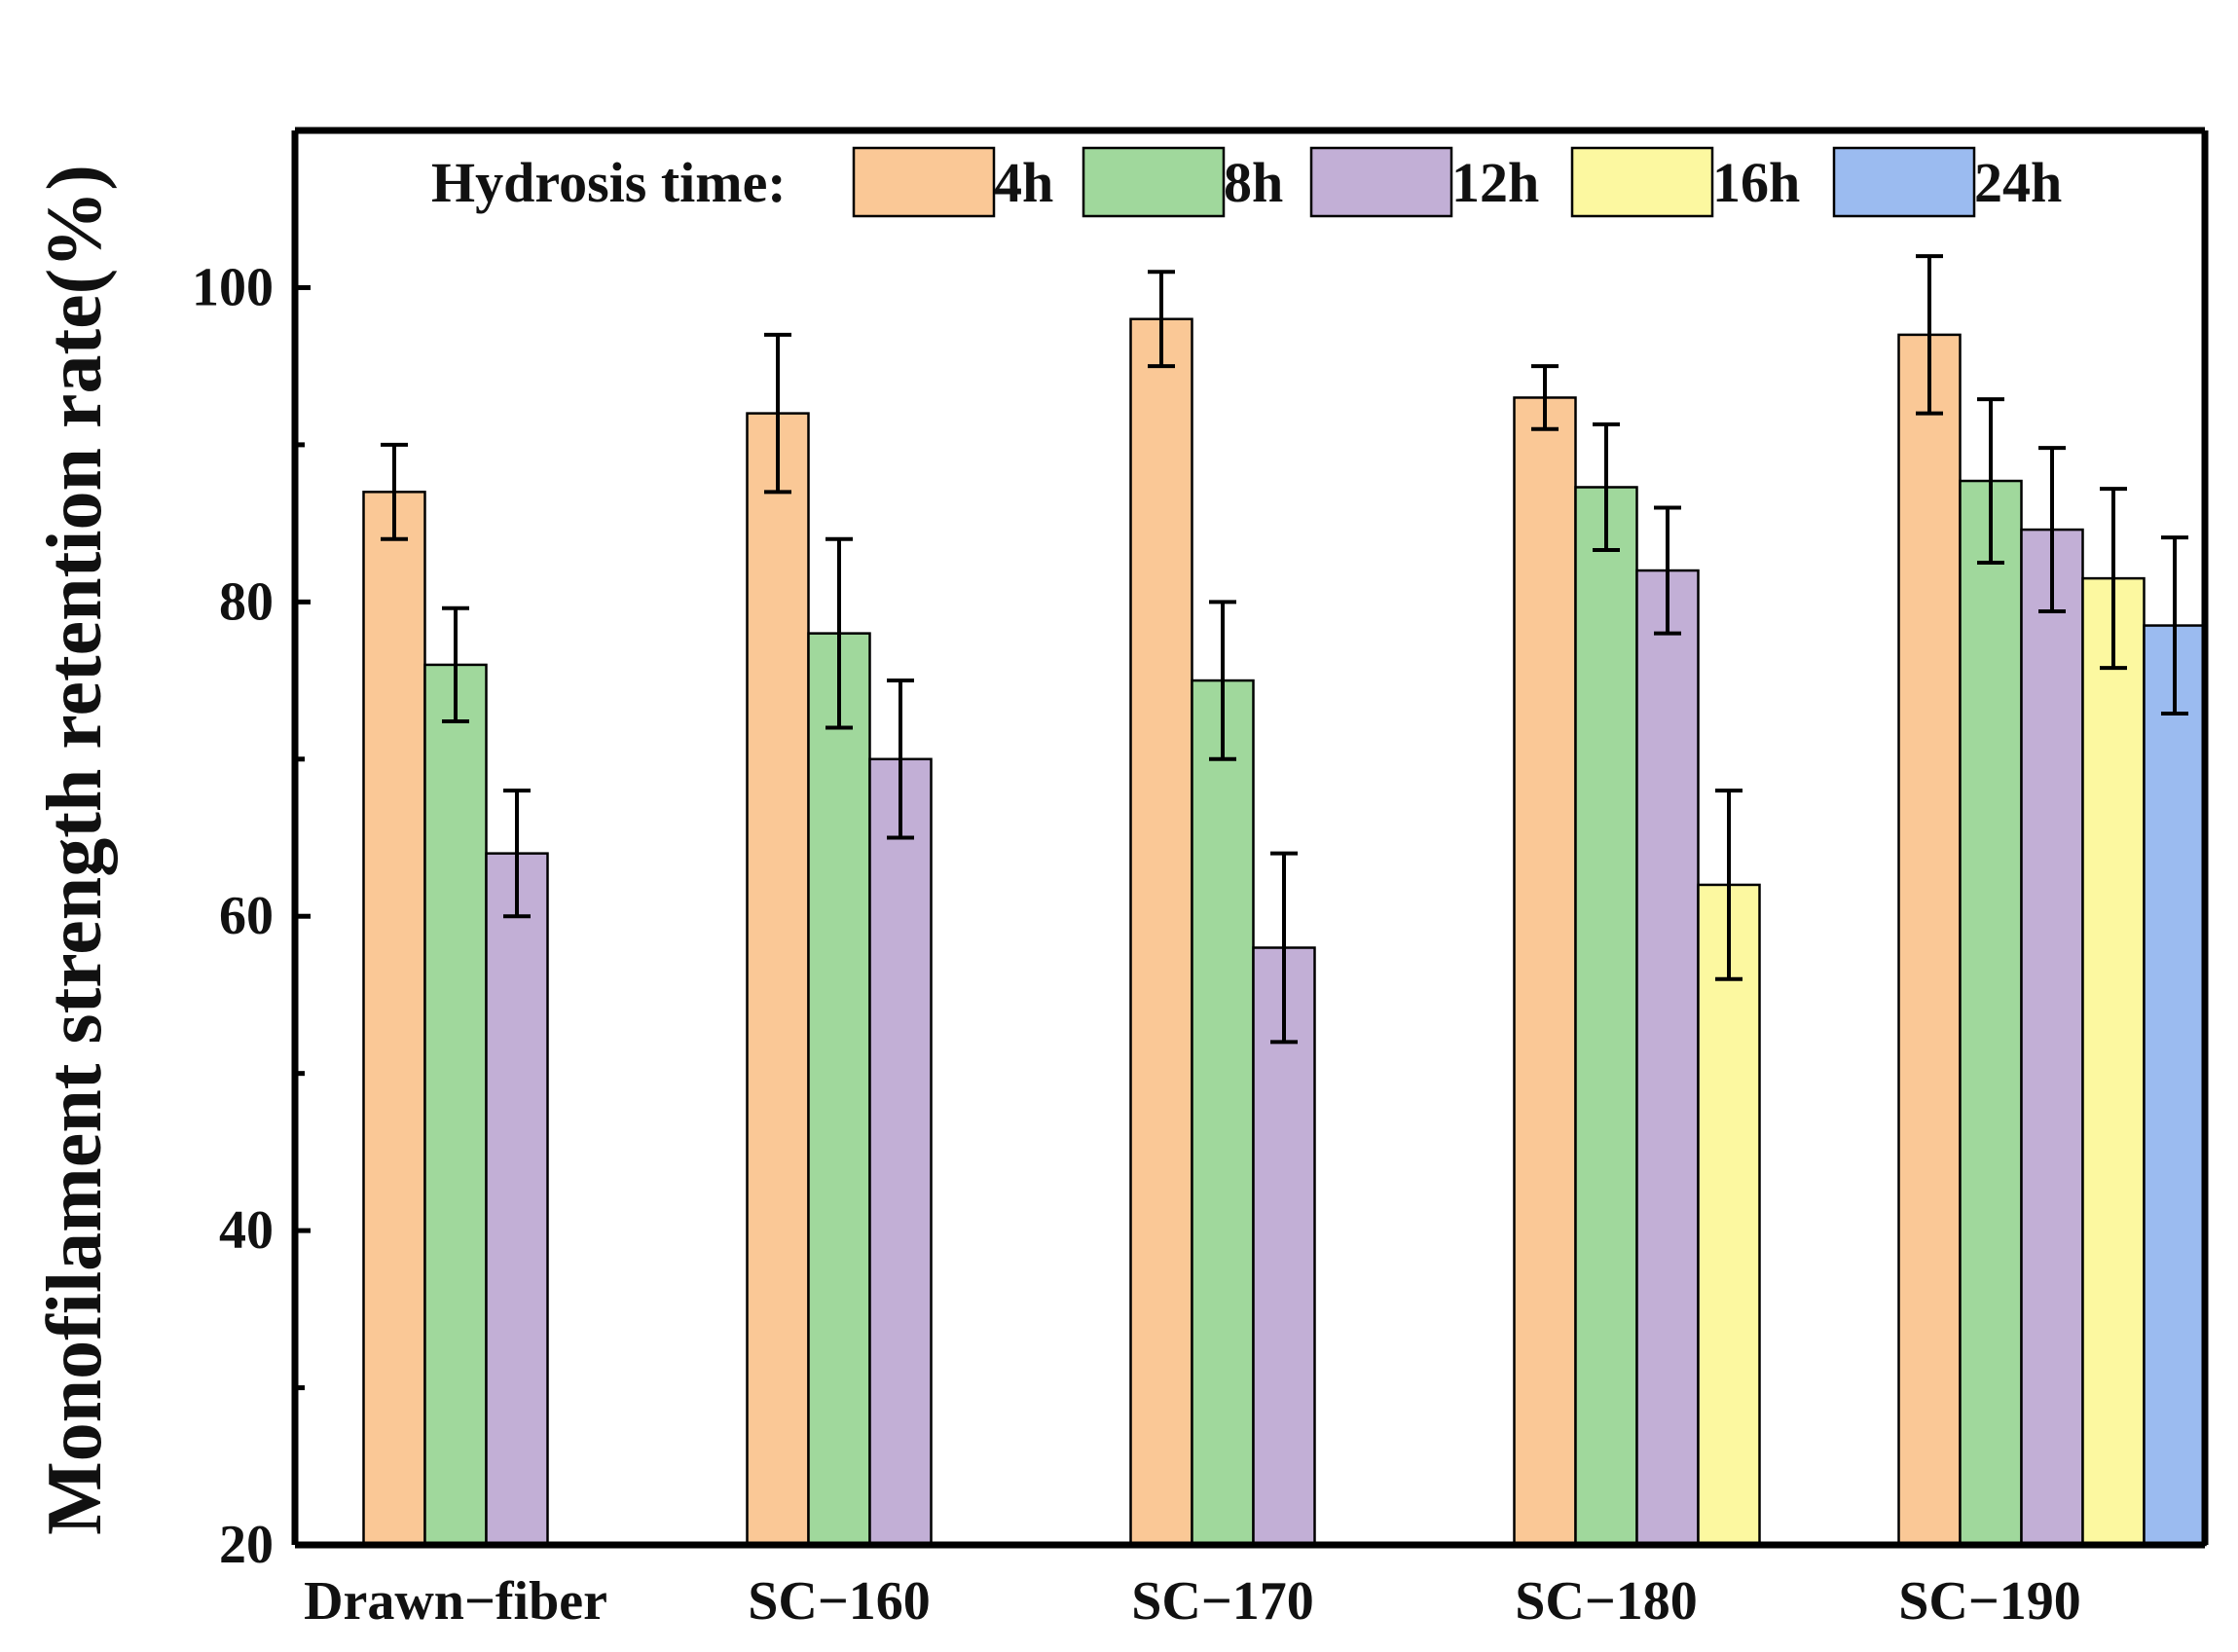  I want to click on x-category-label: SC−180, so click(1606, 1601).